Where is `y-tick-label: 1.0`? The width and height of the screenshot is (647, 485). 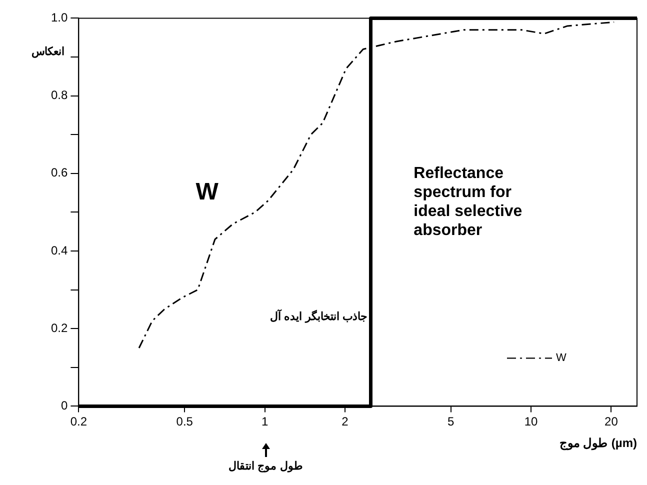 y-tick-label: 1.0 is located at coordinates (59, 17).